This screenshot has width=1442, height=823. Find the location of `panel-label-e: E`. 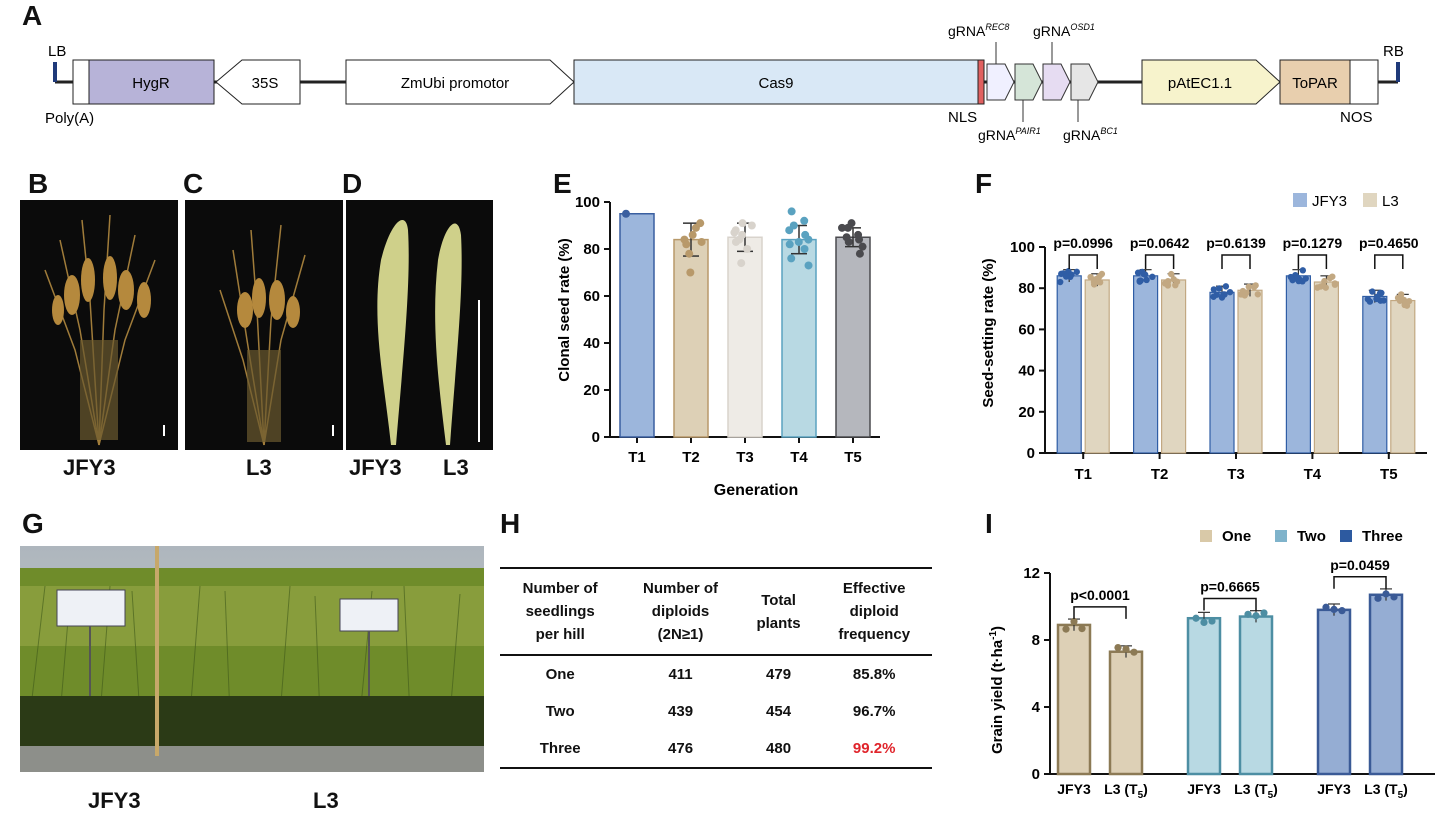

panel-label-e: E is located at coordinates (562, 183).